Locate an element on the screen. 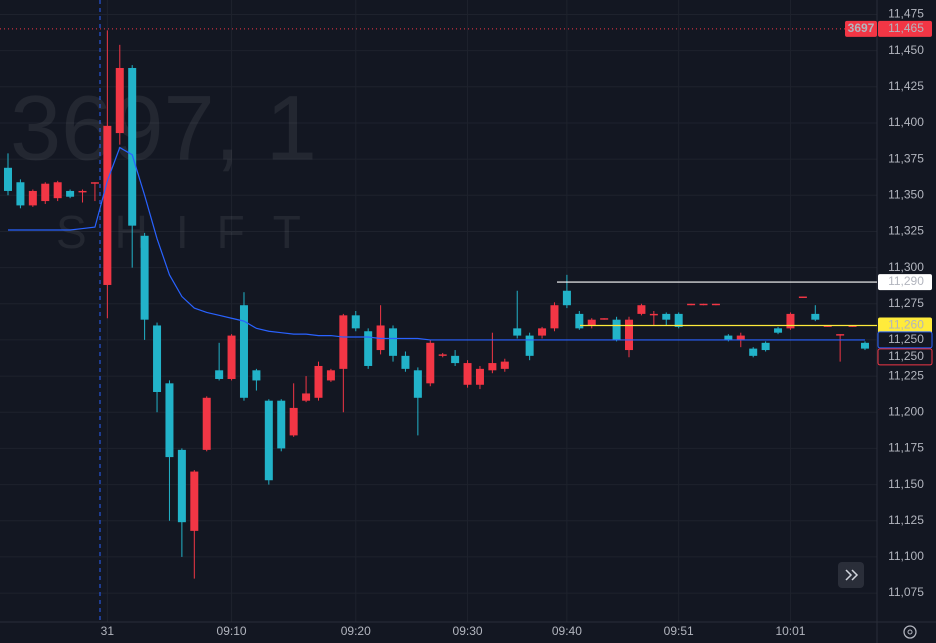  ma-tag-label: 11,250 is located at coordinates (906, 339).